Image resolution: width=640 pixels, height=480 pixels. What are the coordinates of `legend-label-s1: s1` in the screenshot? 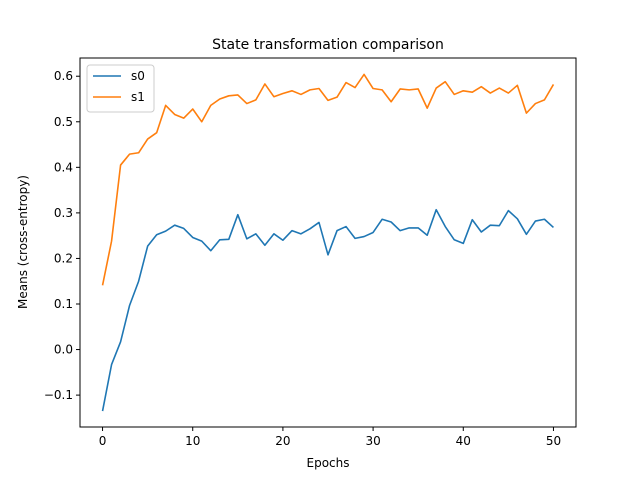 It's located at (138, 97).